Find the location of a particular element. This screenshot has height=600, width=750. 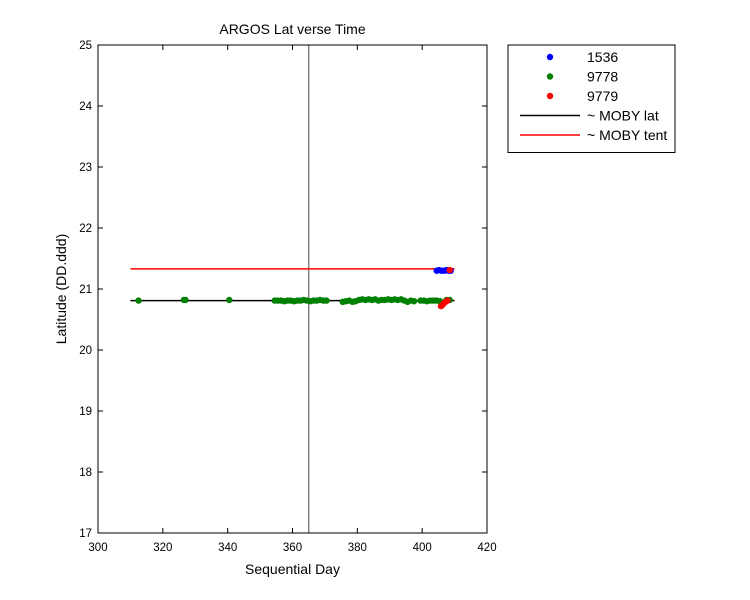

x-tick-label: 380 is located at coordinates (357, 548).